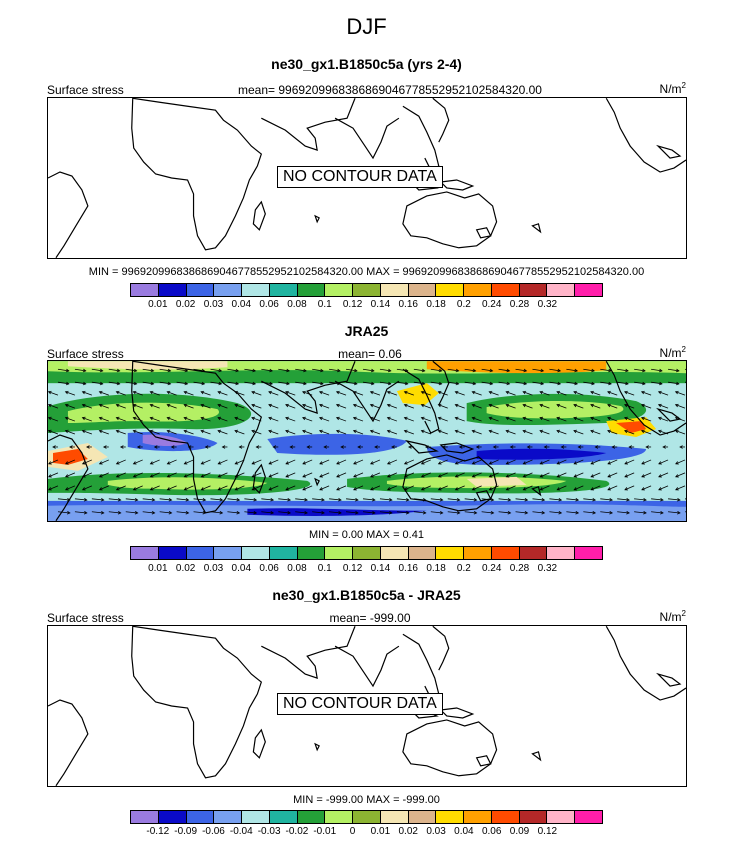 The width and height of the screenshot is (733, 852). What do you see at coordinates (672, 616) in the screenshot?
I see `panel-3-units: N/m2` at bounding box center [672, 616].